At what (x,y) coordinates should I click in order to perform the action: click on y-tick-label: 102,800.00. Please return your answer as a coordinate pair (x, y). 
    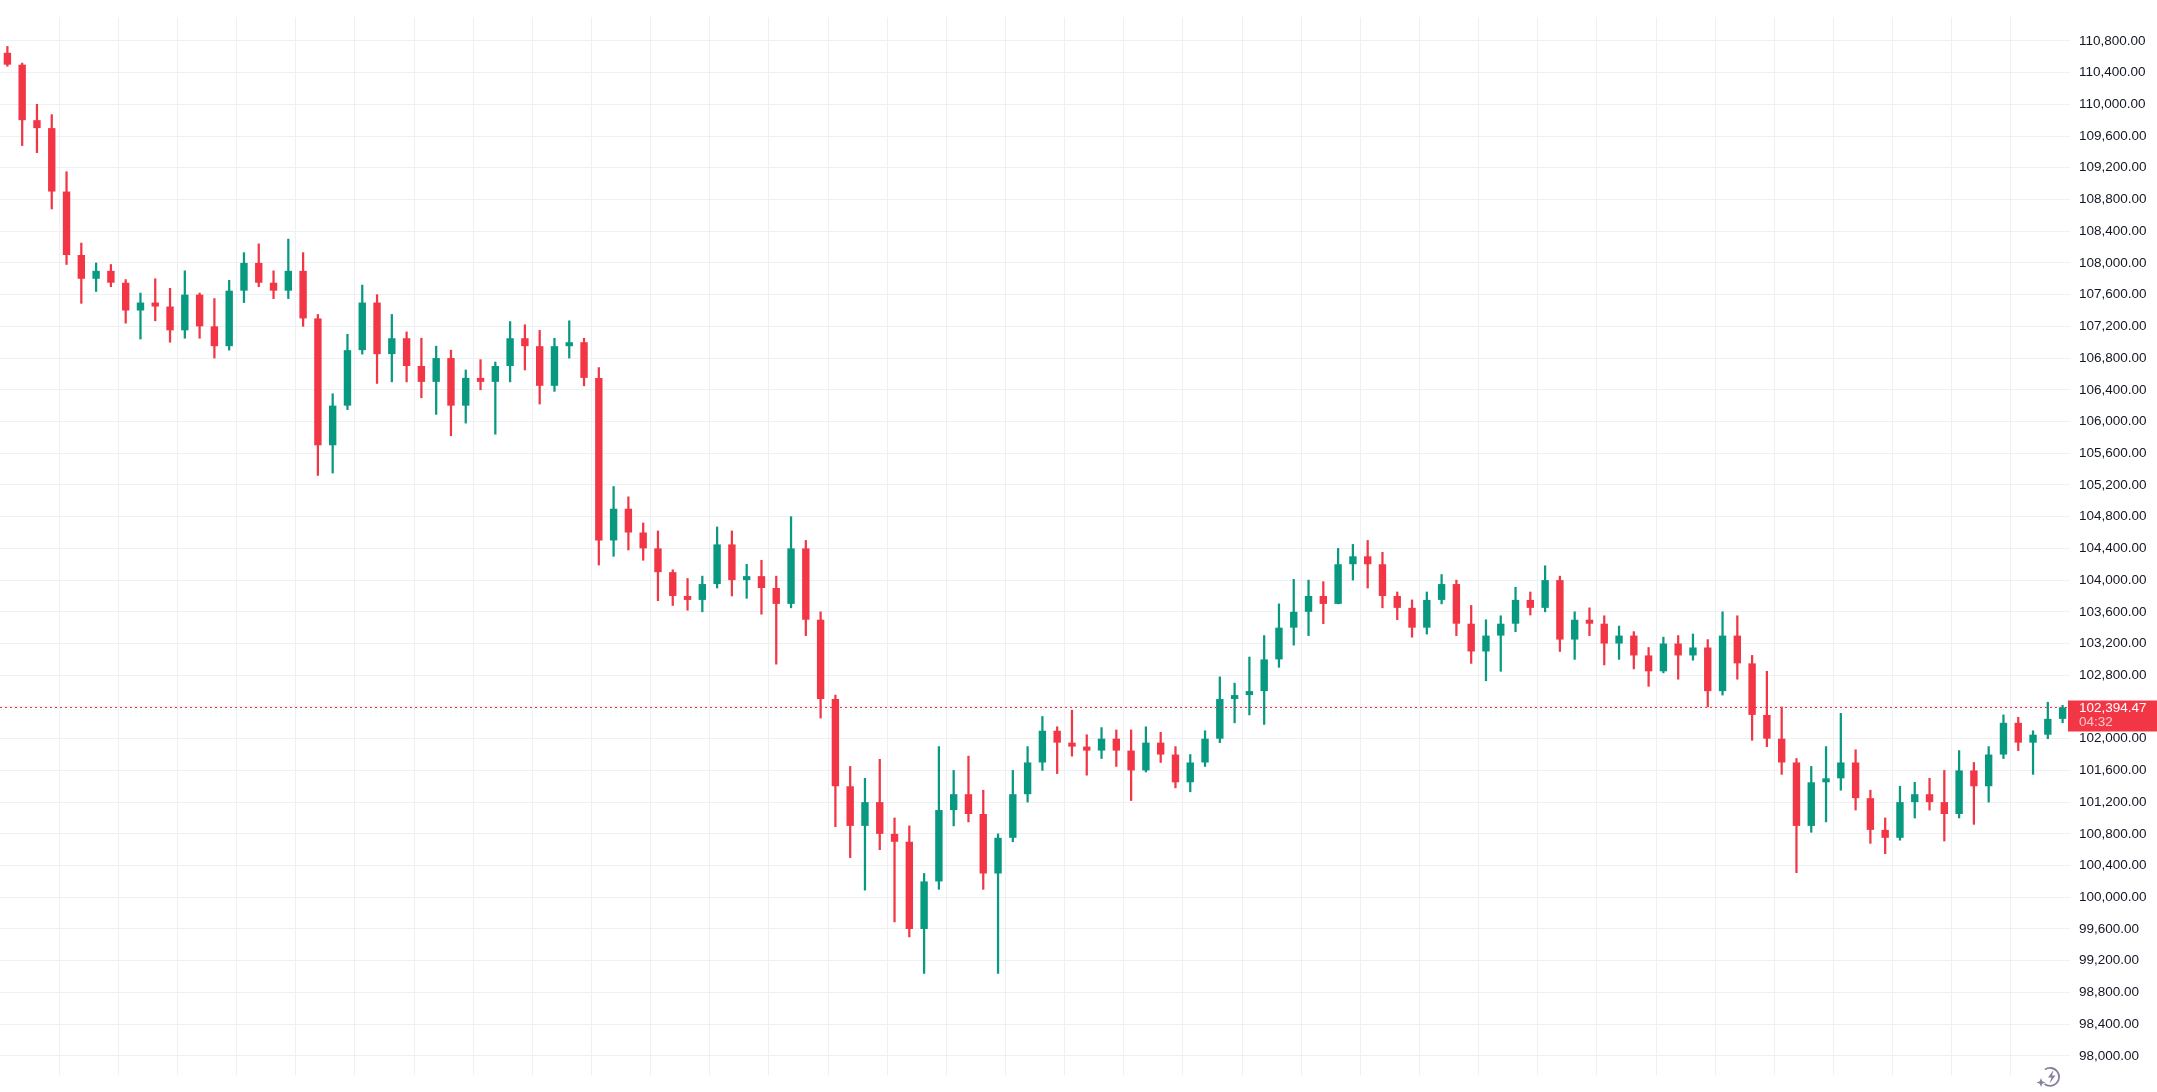
    Looking at the image, I should click on (2113, 674).